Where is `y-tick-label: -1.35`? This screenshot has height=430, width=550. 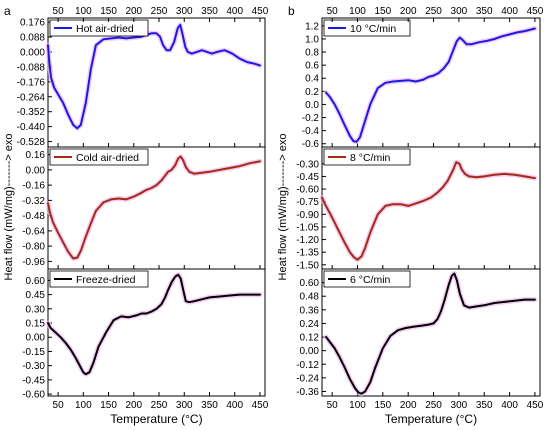 y-tick-label: -1.35 is located at coordinates (307, 253).